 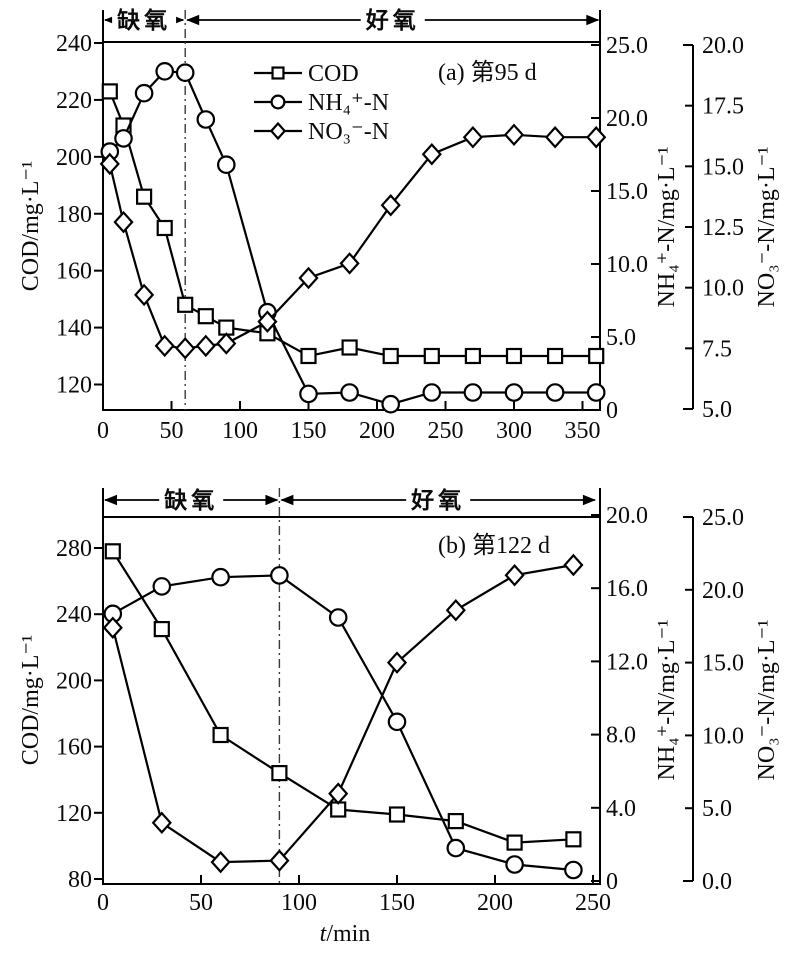 What do you see at coordinates (717, 349) in the screenshot?
I see `no3-tick-label: 7.5` at bounding box center [717, 349].